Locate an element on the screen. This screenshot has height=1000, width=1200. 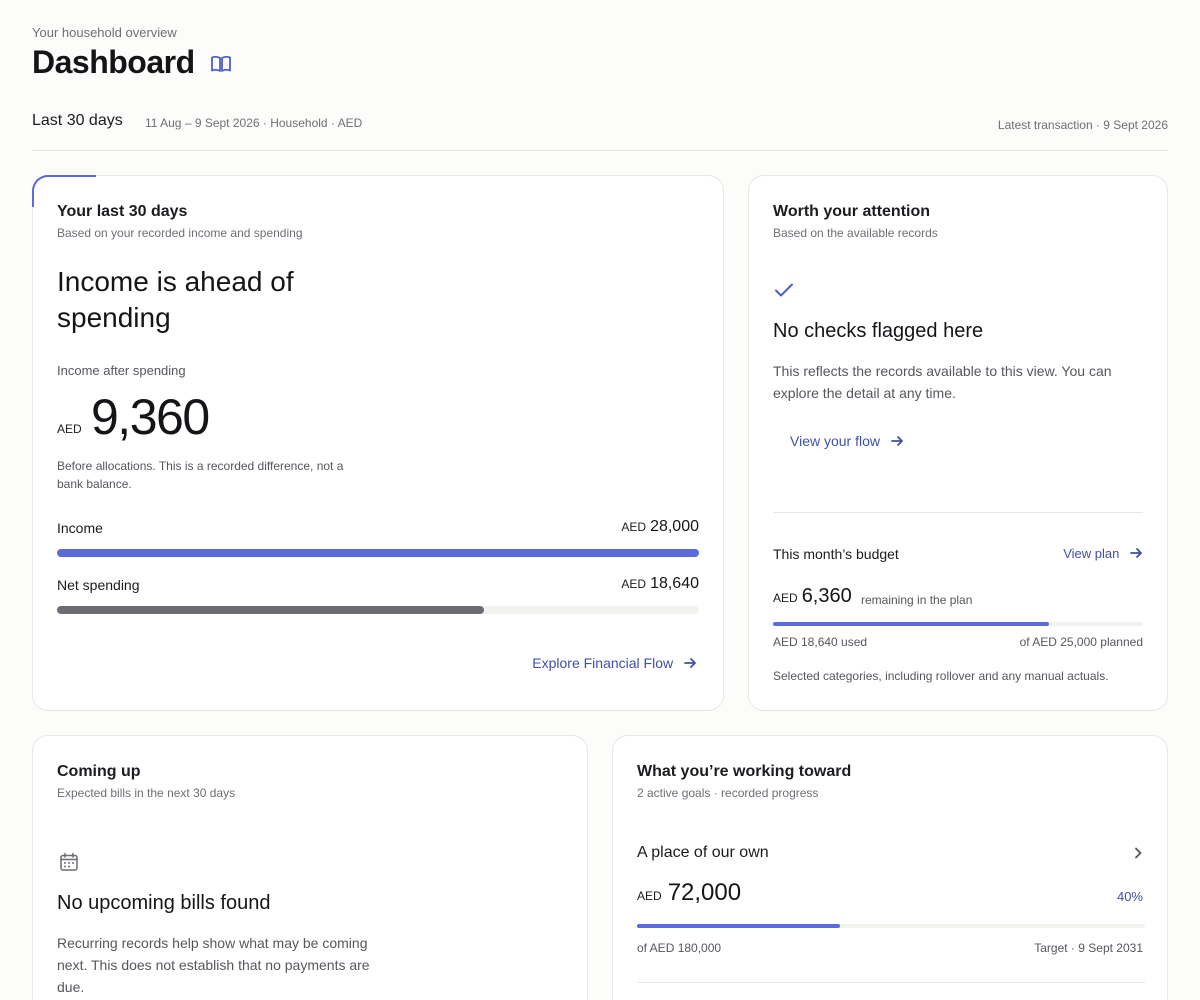
goal-currency: AED is located at coordinates (649, 896).